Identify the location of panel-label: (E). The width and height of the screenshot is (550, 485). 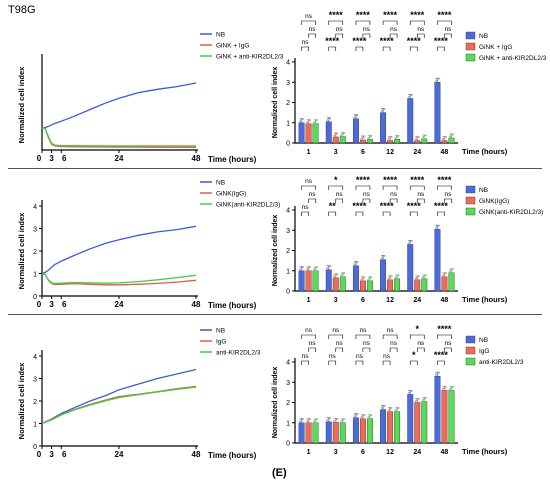
(279, 473).